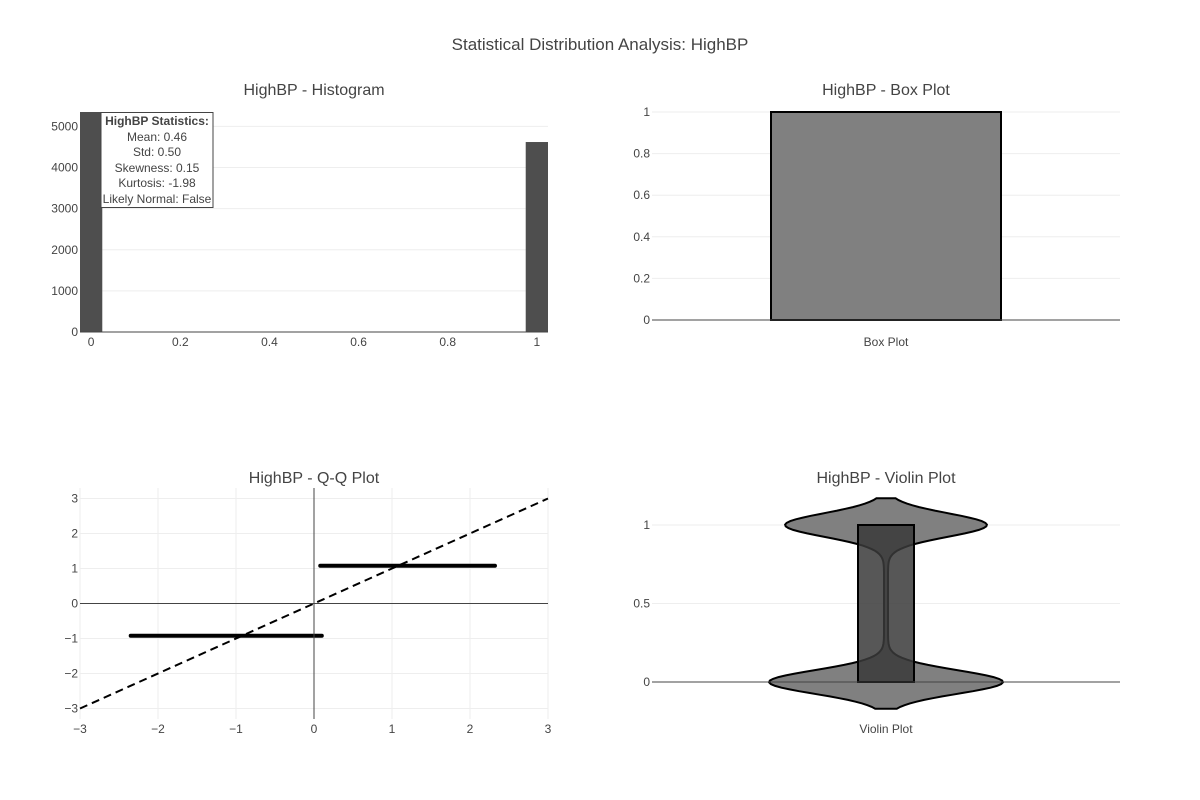 This screenshot has height=800, width=1200. Describe the element at coordinates (64, 126) in the screenshot. I see `histogram-y-tick-label: 5000` at that location.